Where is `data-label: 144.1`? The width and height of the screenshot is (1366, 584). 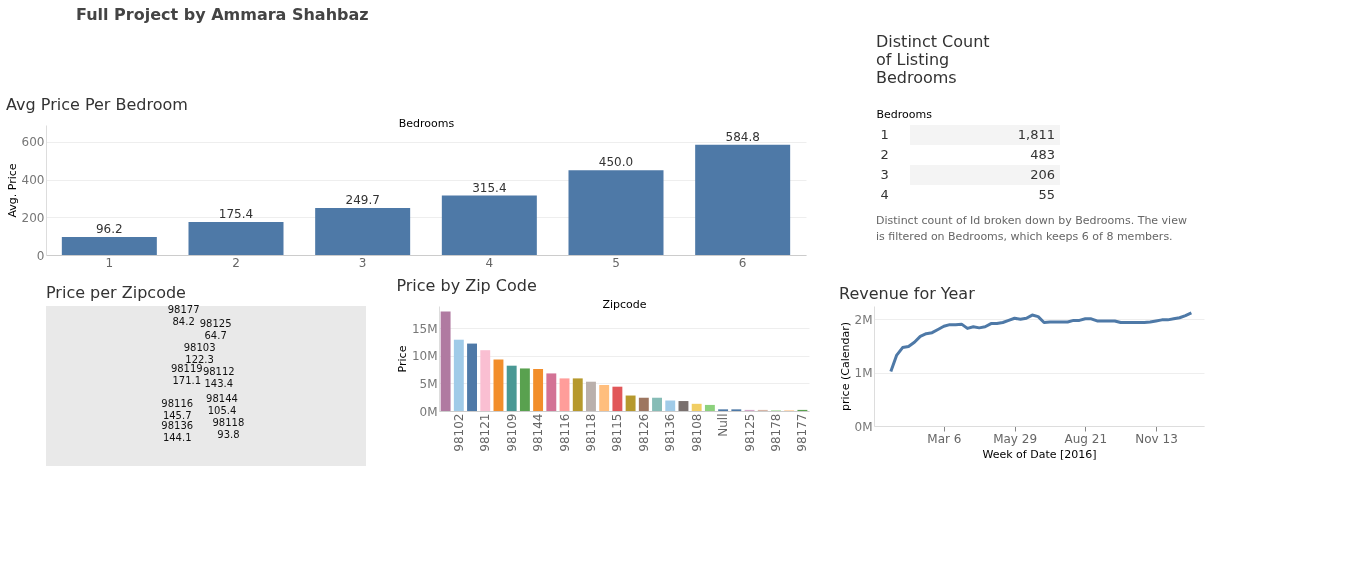 data-label: 144.1 is located at coordinates (177, 438).